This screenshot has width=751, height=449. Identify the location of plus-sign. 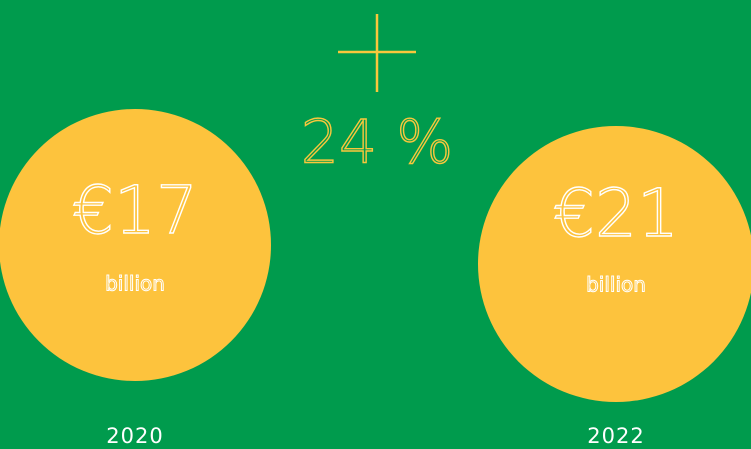
(377, 53).